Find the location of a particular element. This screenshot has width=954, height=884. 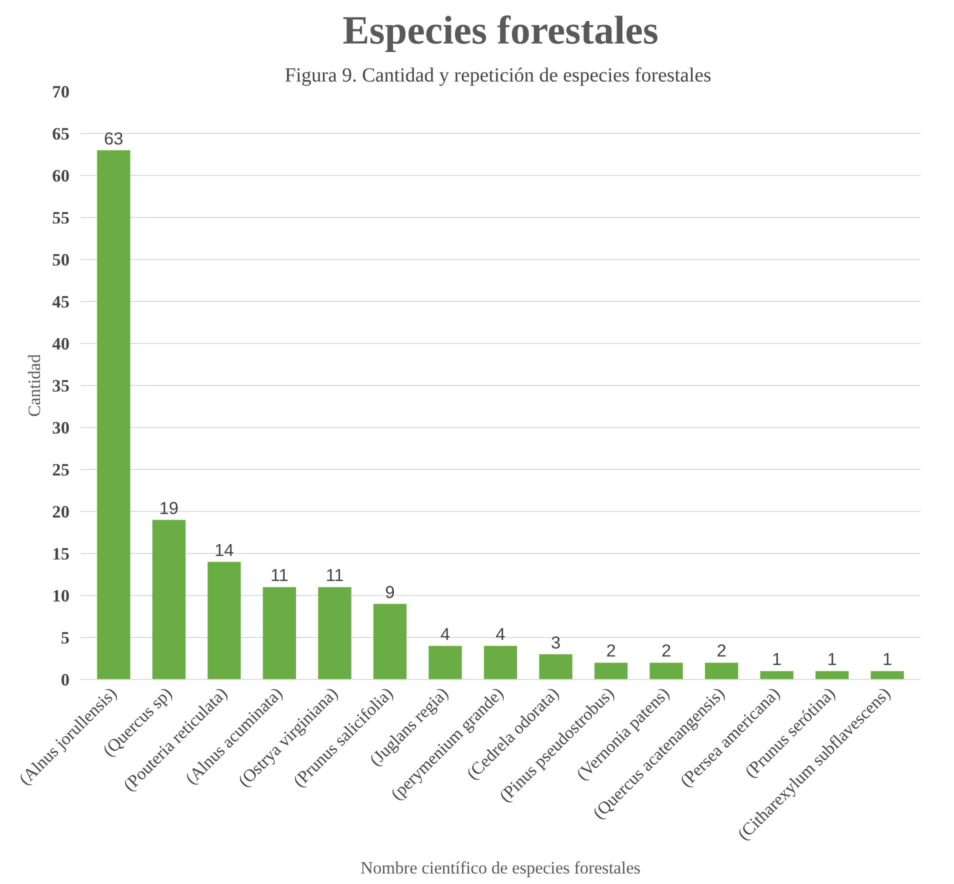

y-tick-label: 45 is located at coordinates (61, 302).